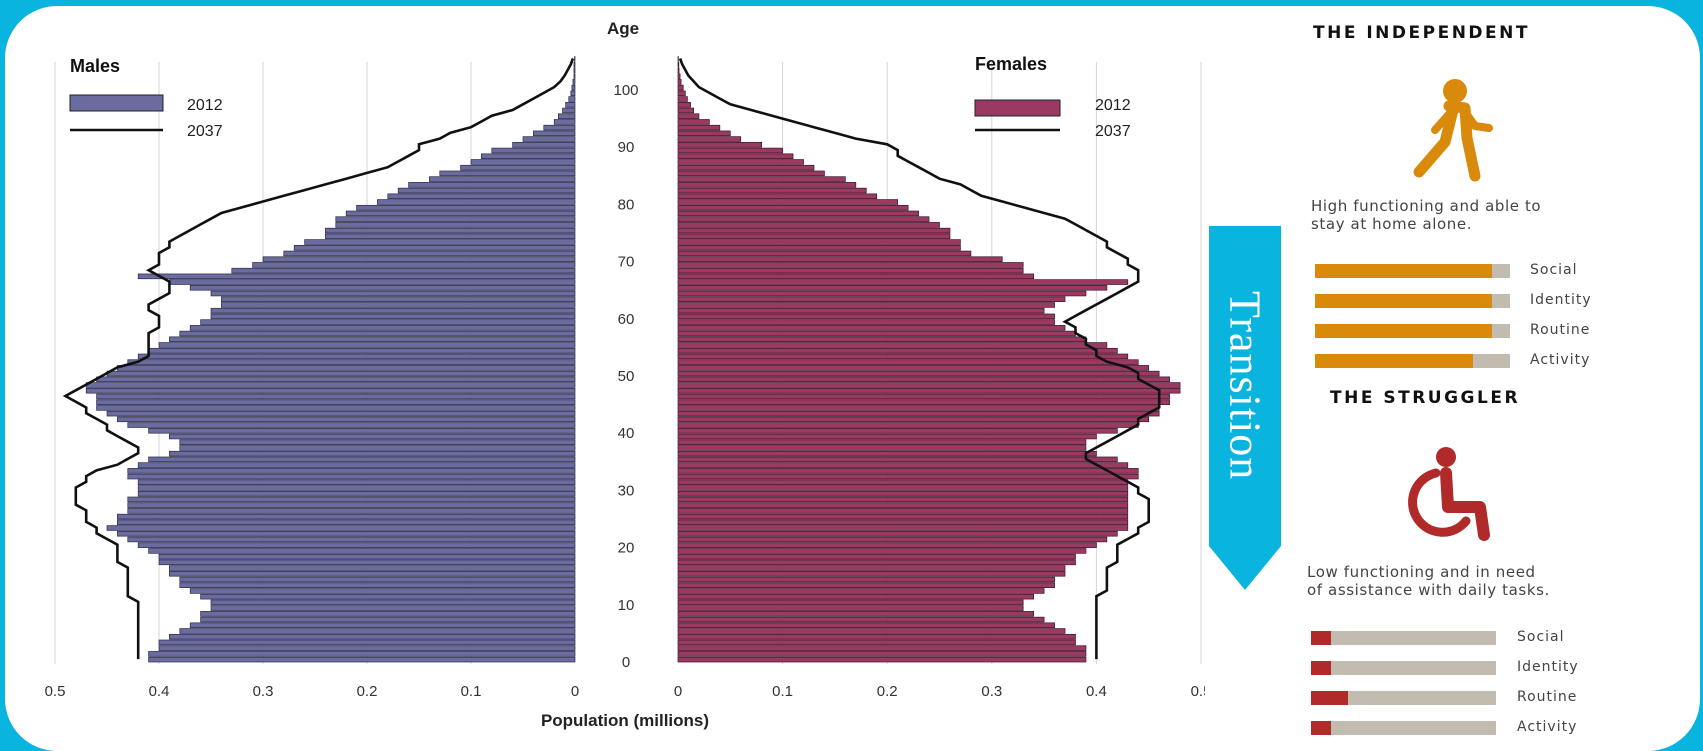 The width and height of the screenshot is (1703, 751). What do you see at coordinates (1017, 108) in the screenshot?
I see `females-legend-swatch-2012` at bounding box center [1017, 108].